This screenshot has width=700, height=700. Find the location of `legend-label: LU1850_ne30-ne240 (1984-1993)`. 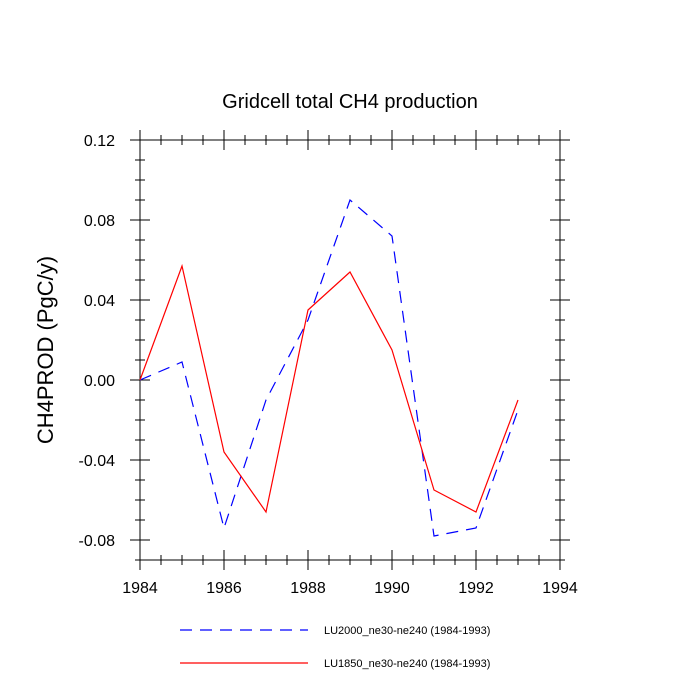

legend-label: LU1850_ne30-ne240 (1984-1993) is located at coordinates (407, 664).